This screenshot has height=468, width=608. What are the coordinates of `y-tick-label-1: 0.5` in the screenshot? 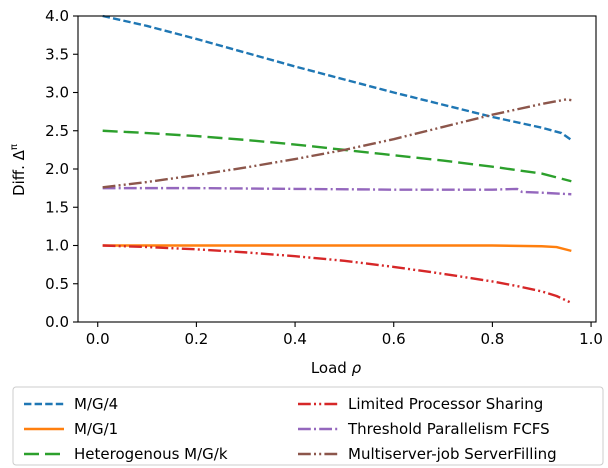 It's located at (57, 284).